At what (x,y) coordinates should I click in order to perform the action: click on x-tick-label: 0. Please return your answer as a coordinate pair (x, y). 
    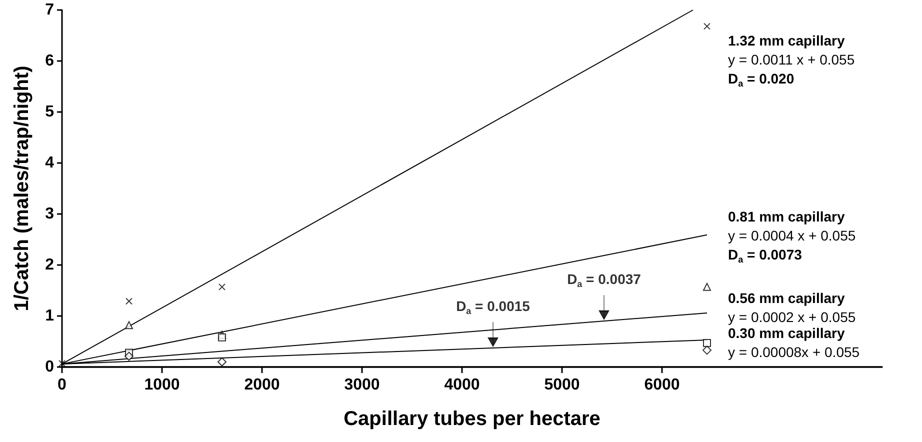
    Looking at the image, I should click on (62, 385).